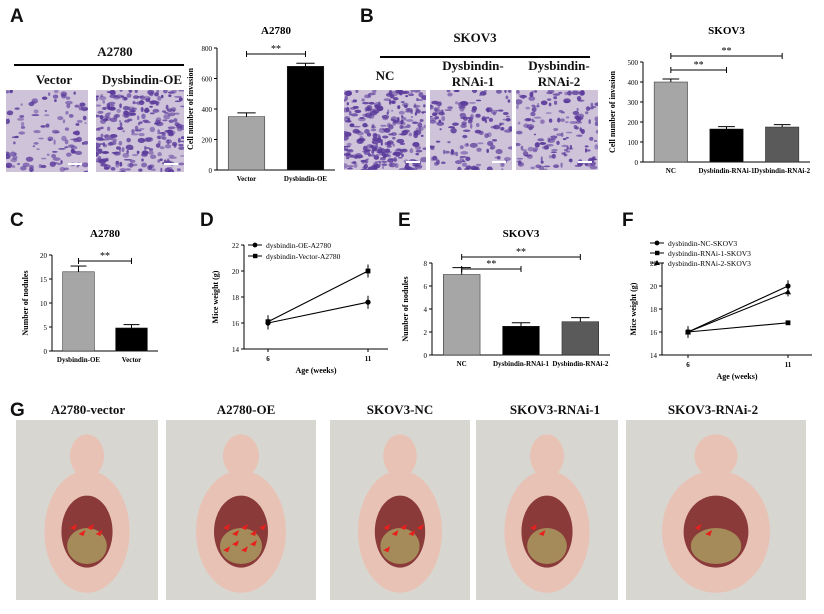 The height and width of the screenshot is (614, 824). What do you see at coordinates (633, 83) in the screenshot?
I see `y-tick-label: 400` at bounding box center [633, 83].